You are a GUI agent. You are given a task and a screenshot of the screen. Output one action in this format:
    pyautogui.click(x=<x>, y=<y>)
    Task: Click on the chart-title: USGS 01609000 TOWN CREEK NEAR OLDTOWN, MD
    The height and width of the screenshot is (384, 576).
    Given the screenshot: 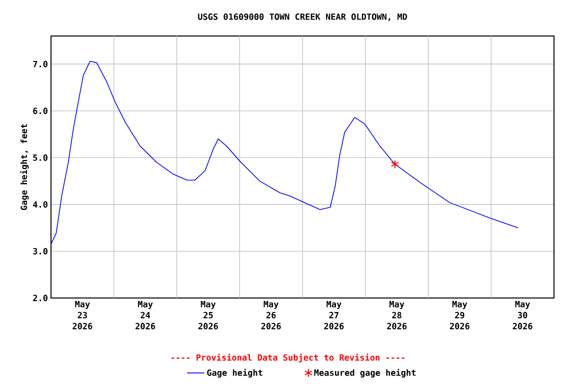 What is the action you would take?
    pyautogui.click(x=302, y=17)
    